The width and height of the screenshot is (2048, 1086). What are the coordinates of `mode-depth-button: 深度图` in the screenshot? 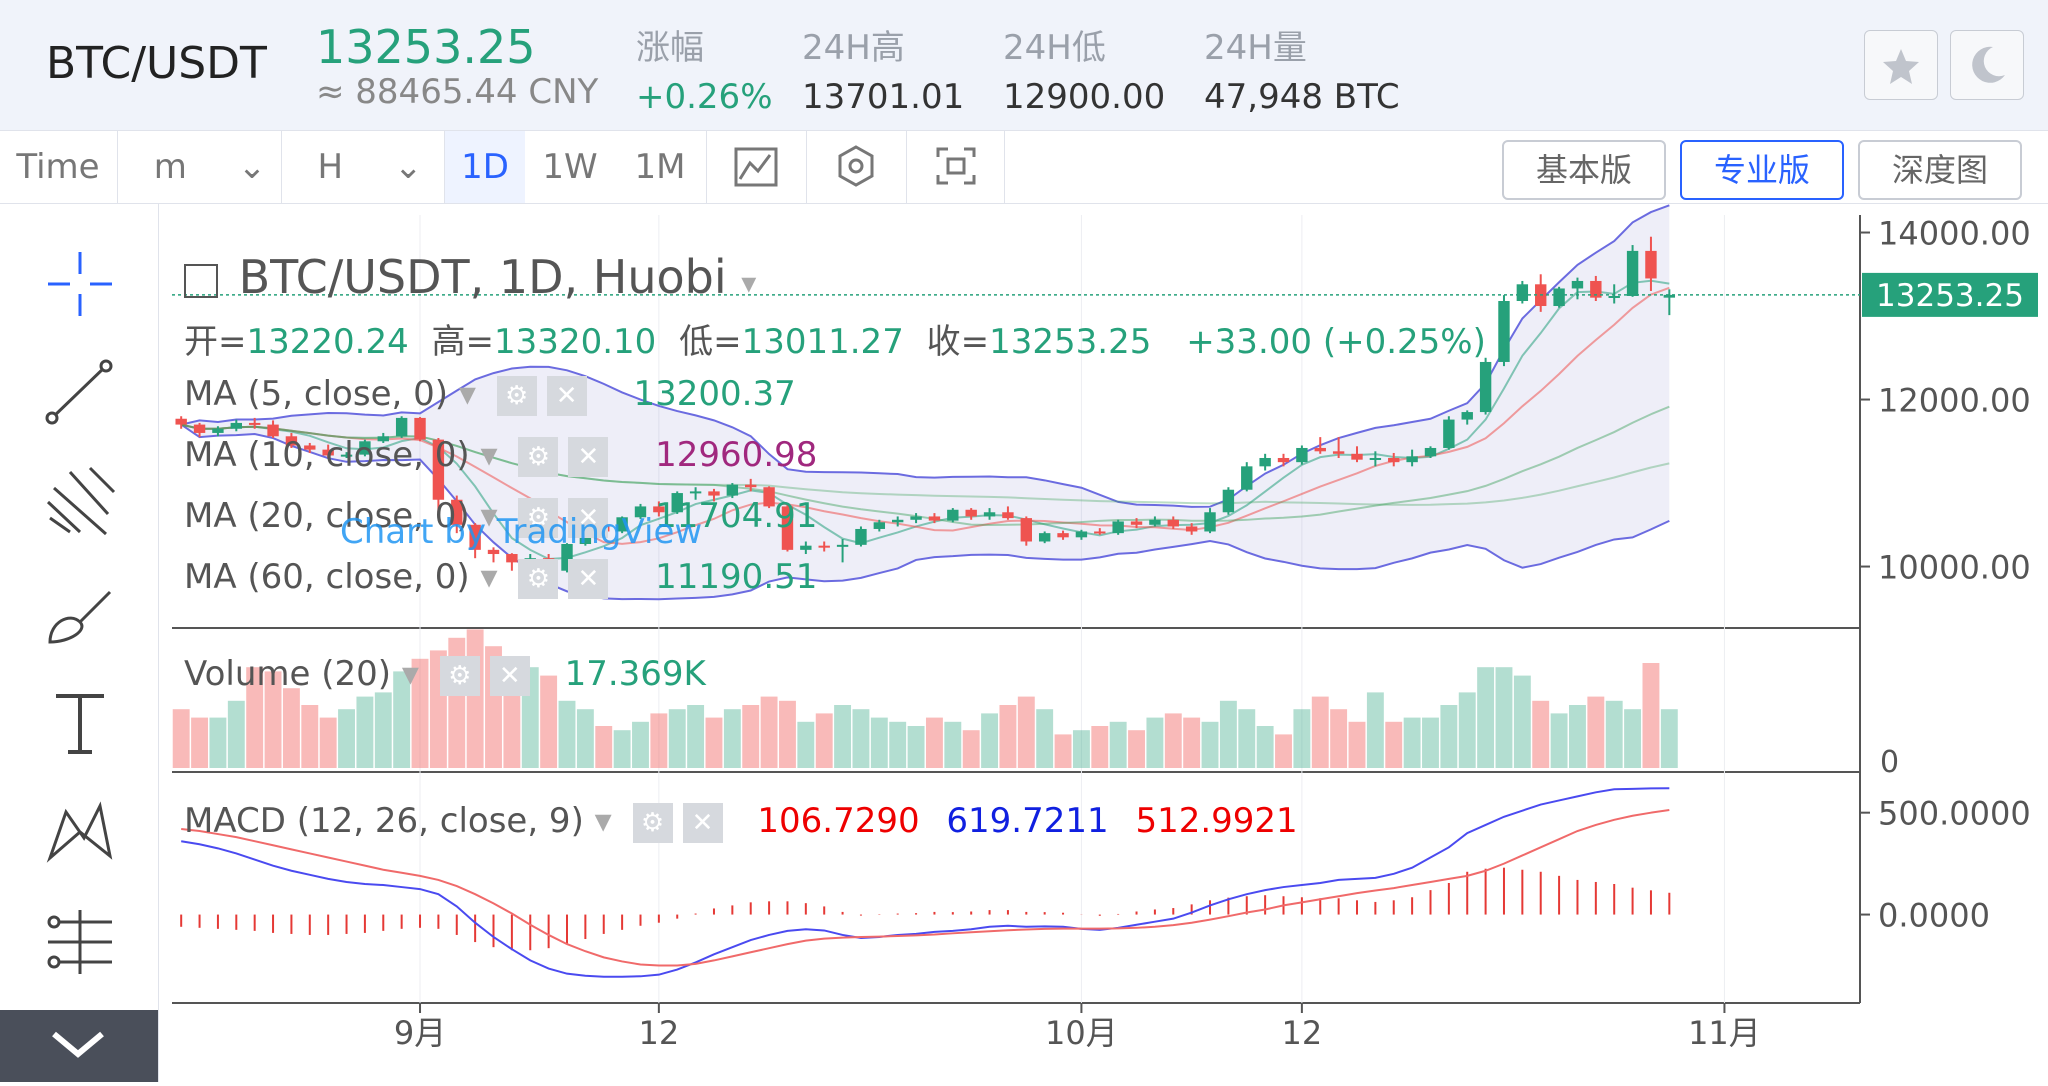 It's located at (1940, 170).